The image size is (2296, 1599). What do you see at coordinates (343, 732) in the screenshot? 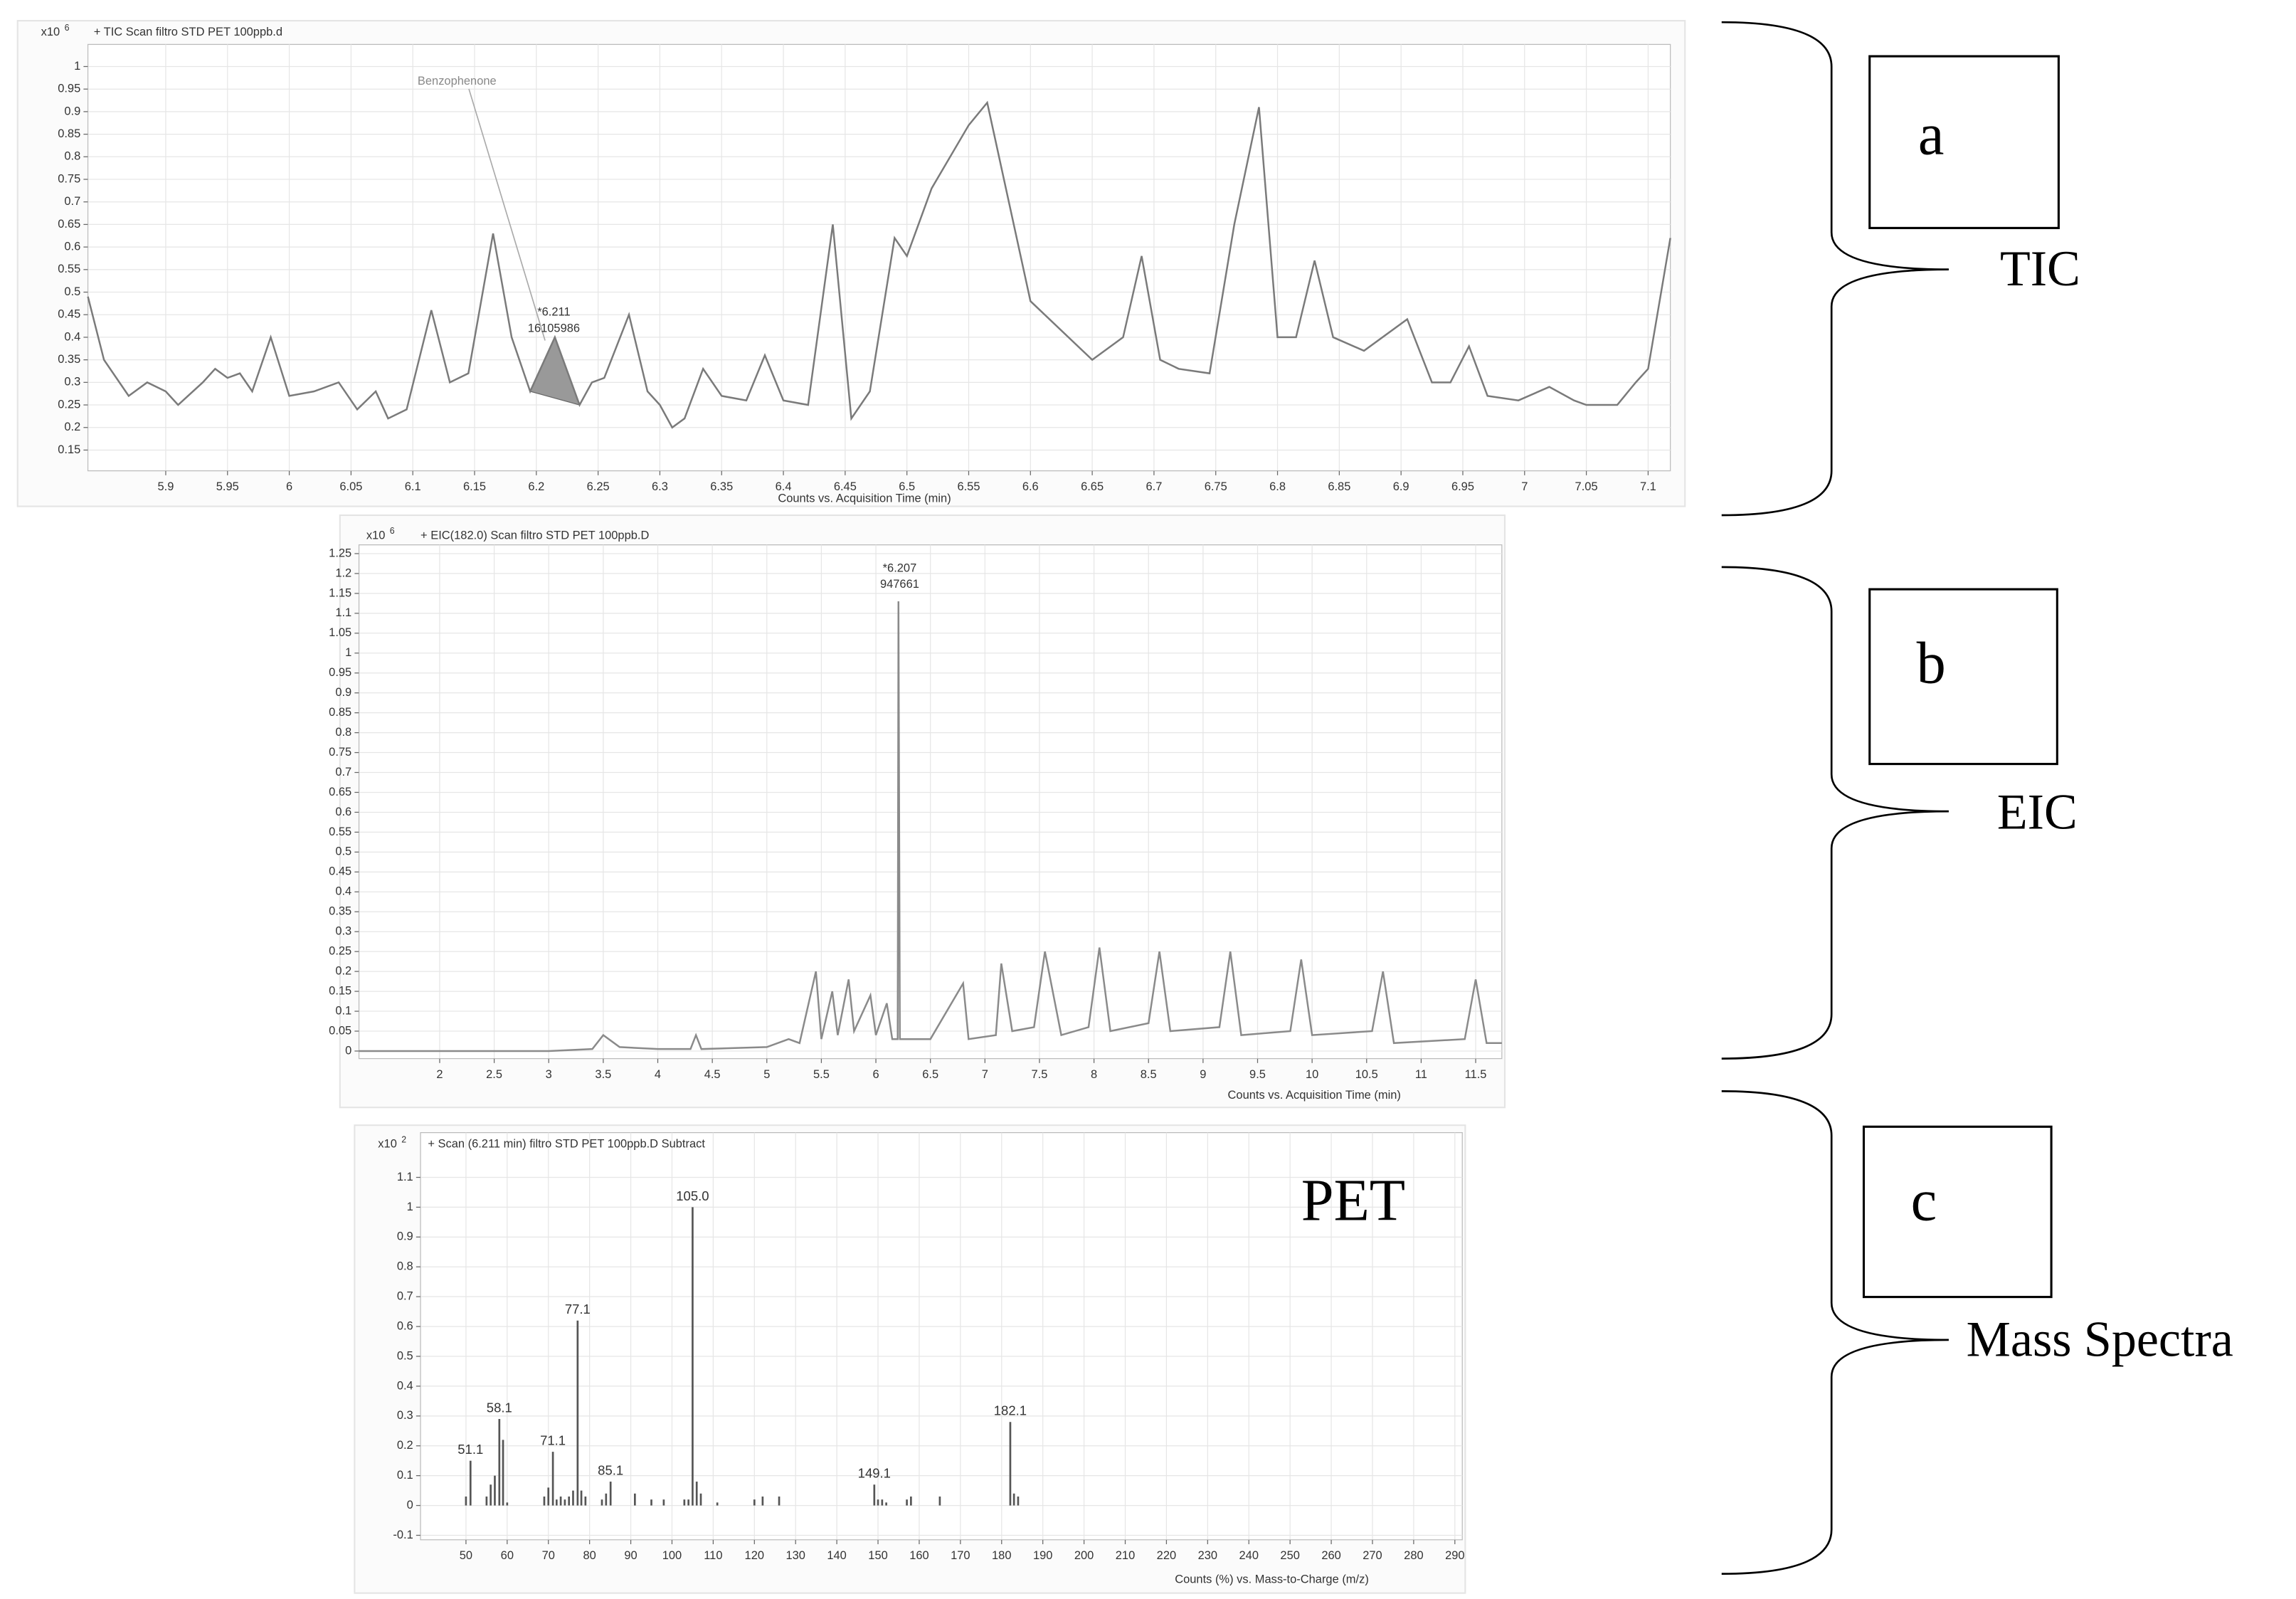
I see `y-tick-label: 0.8` at bounding box center [343, 732].